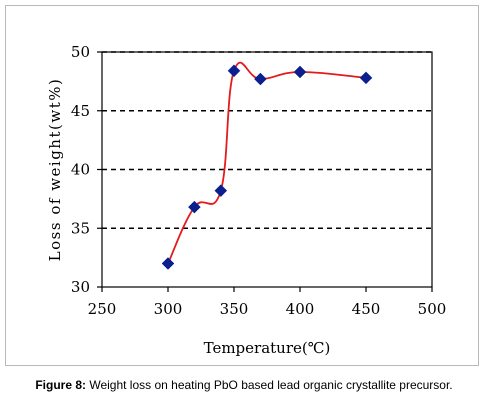 The height and width of the screenshot is (414, 488). Describe the element at coordinates (80, 52) in the screenshot. I see `y-tick-label-50: 50` at that location.